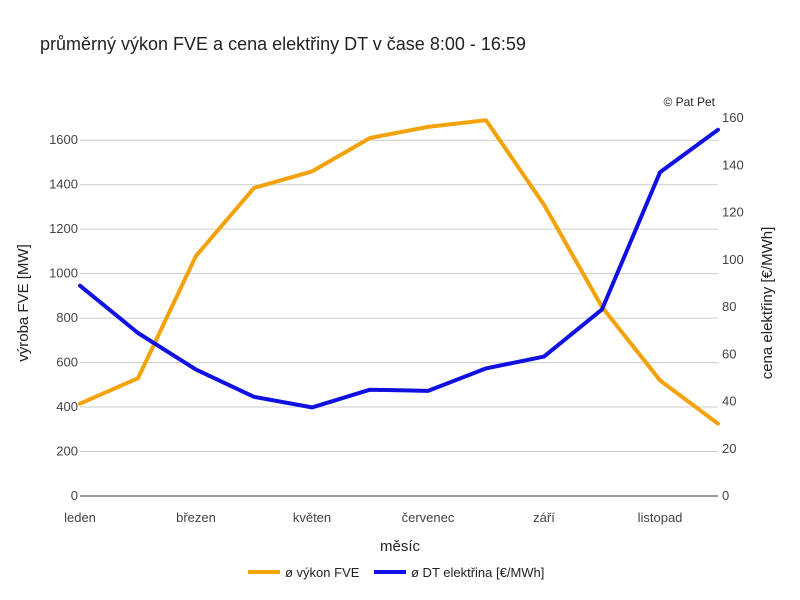 The width and height of the screenshot is (800, 600). I want to click on right-tick-label: 100, so click(733, 259).